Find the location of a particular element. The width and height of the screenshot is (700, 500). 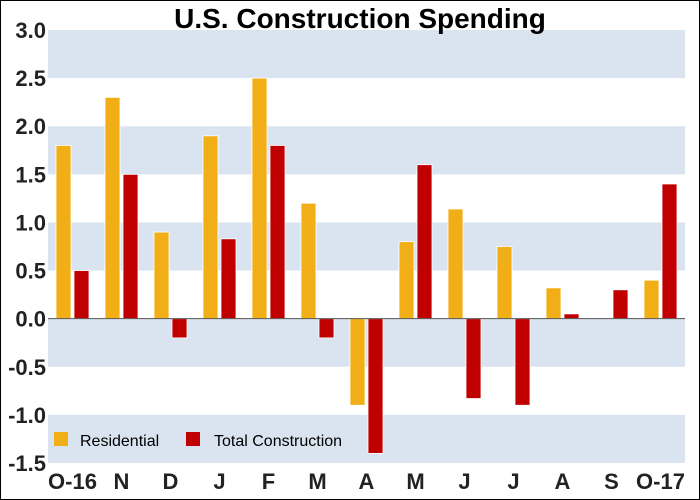

legend-swatch-residential is located at coordinates (61, 439).